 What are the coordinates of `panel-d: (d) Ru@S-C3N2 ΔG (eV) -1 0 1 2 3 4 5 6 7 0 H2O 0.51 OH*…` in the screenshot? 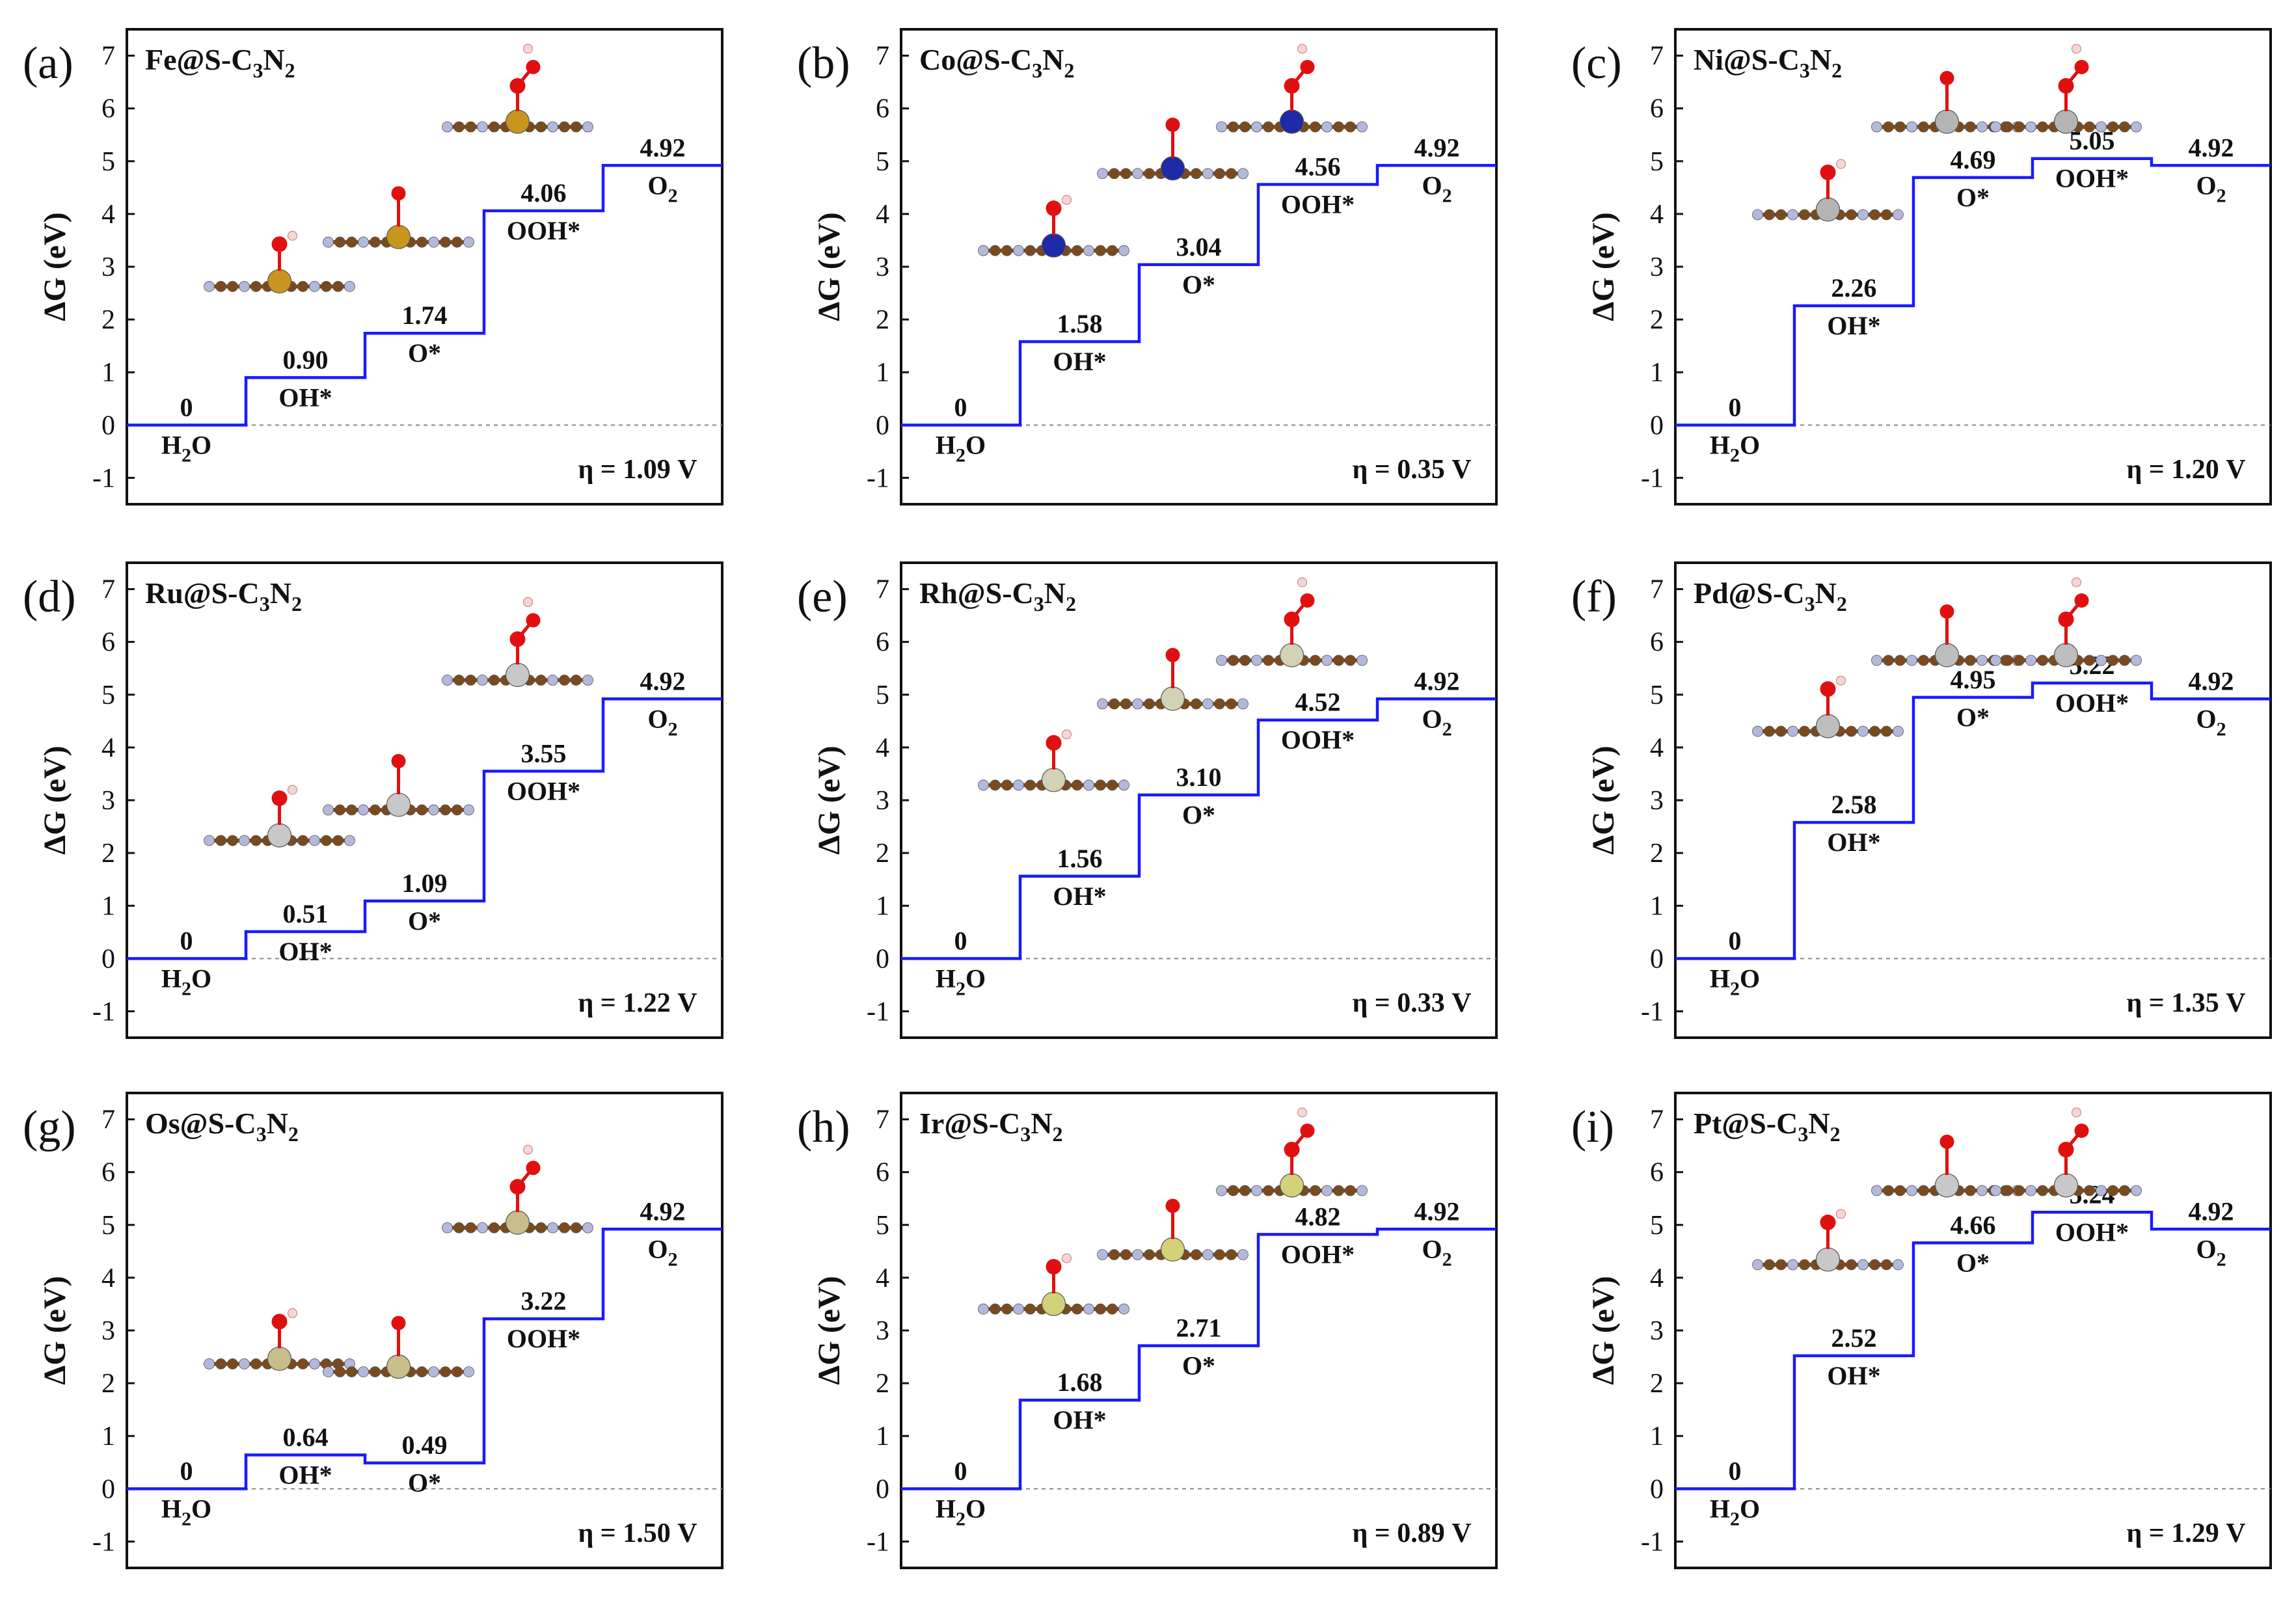 It's located at (373, 800).